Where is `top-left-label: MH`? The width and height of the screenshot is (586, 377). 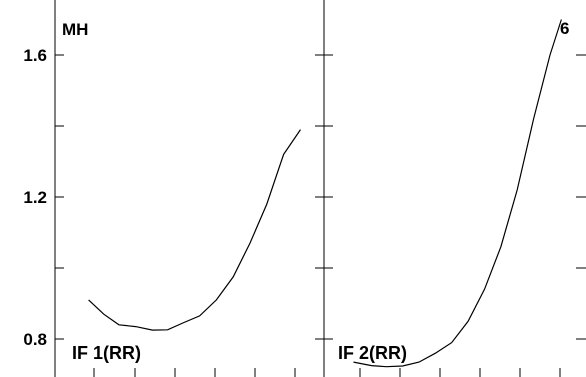
top-left-label: MH is located at coordinates (75, 29).